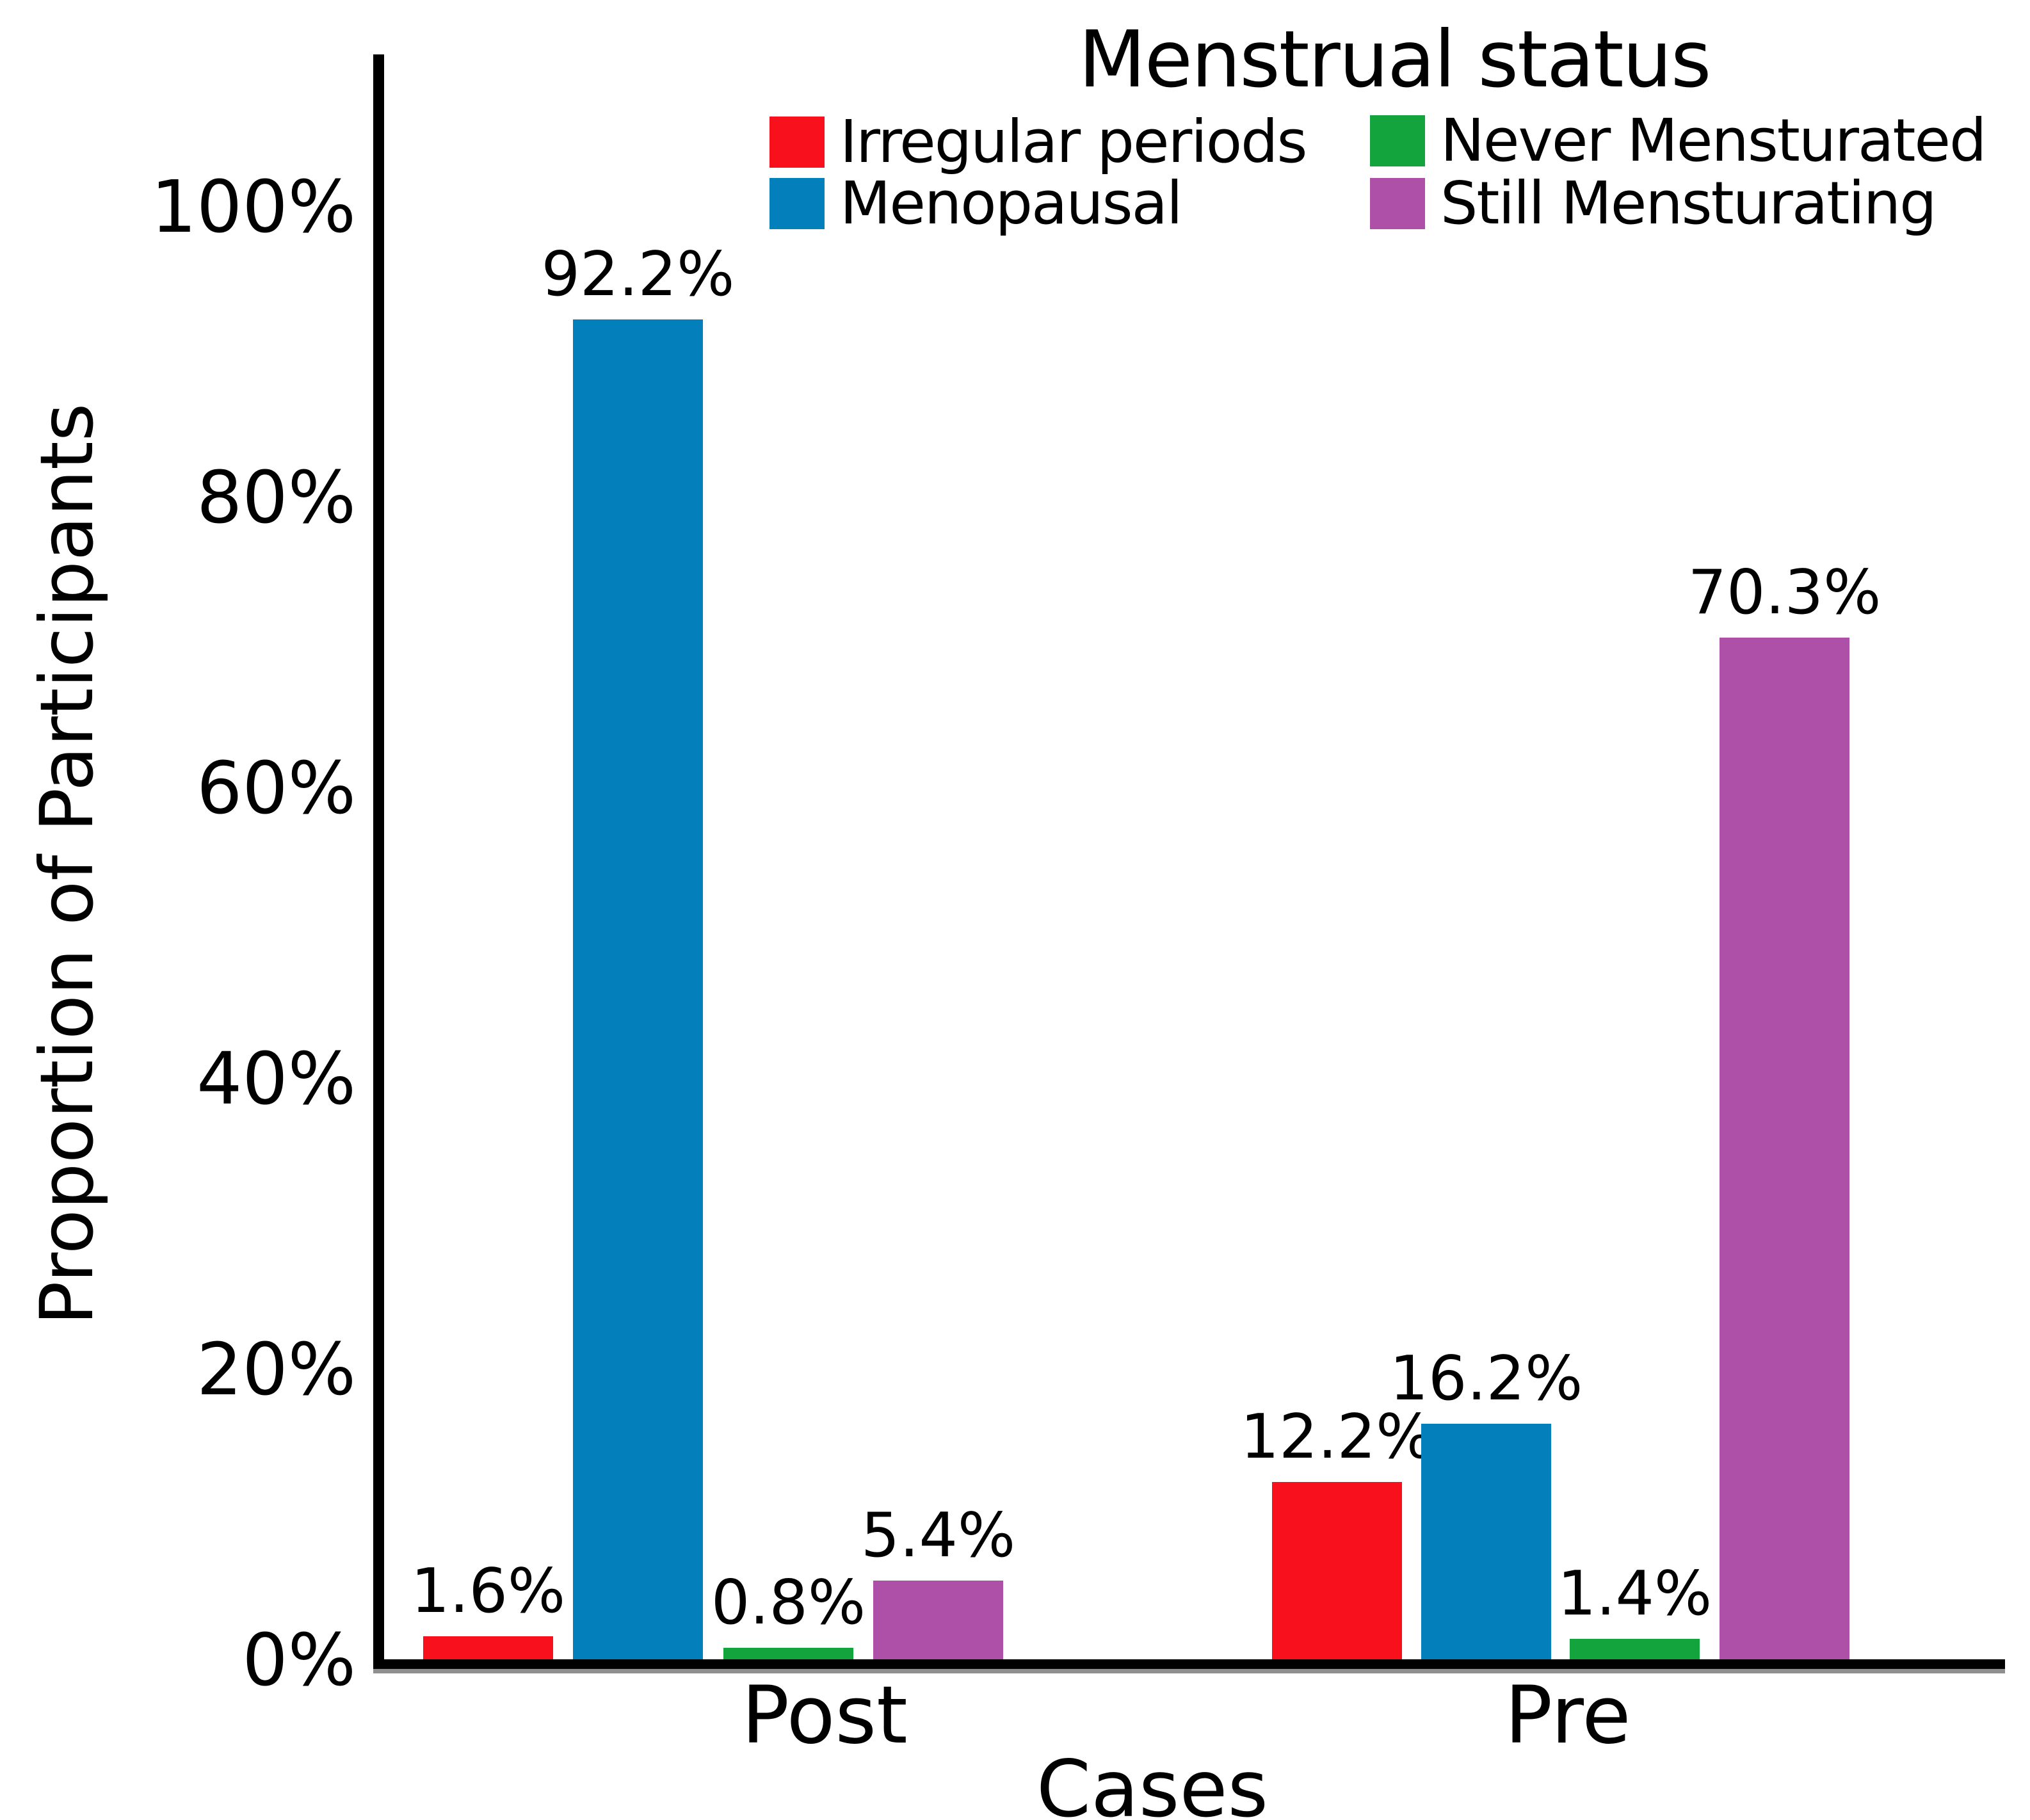 The height and width of the screenshot is (1820, 2030). What do you see at coordinates (1397, 204) in the screenshot?
I see `legend-swatch-still-mensturating-icon` at bounding box center [1397, 204].